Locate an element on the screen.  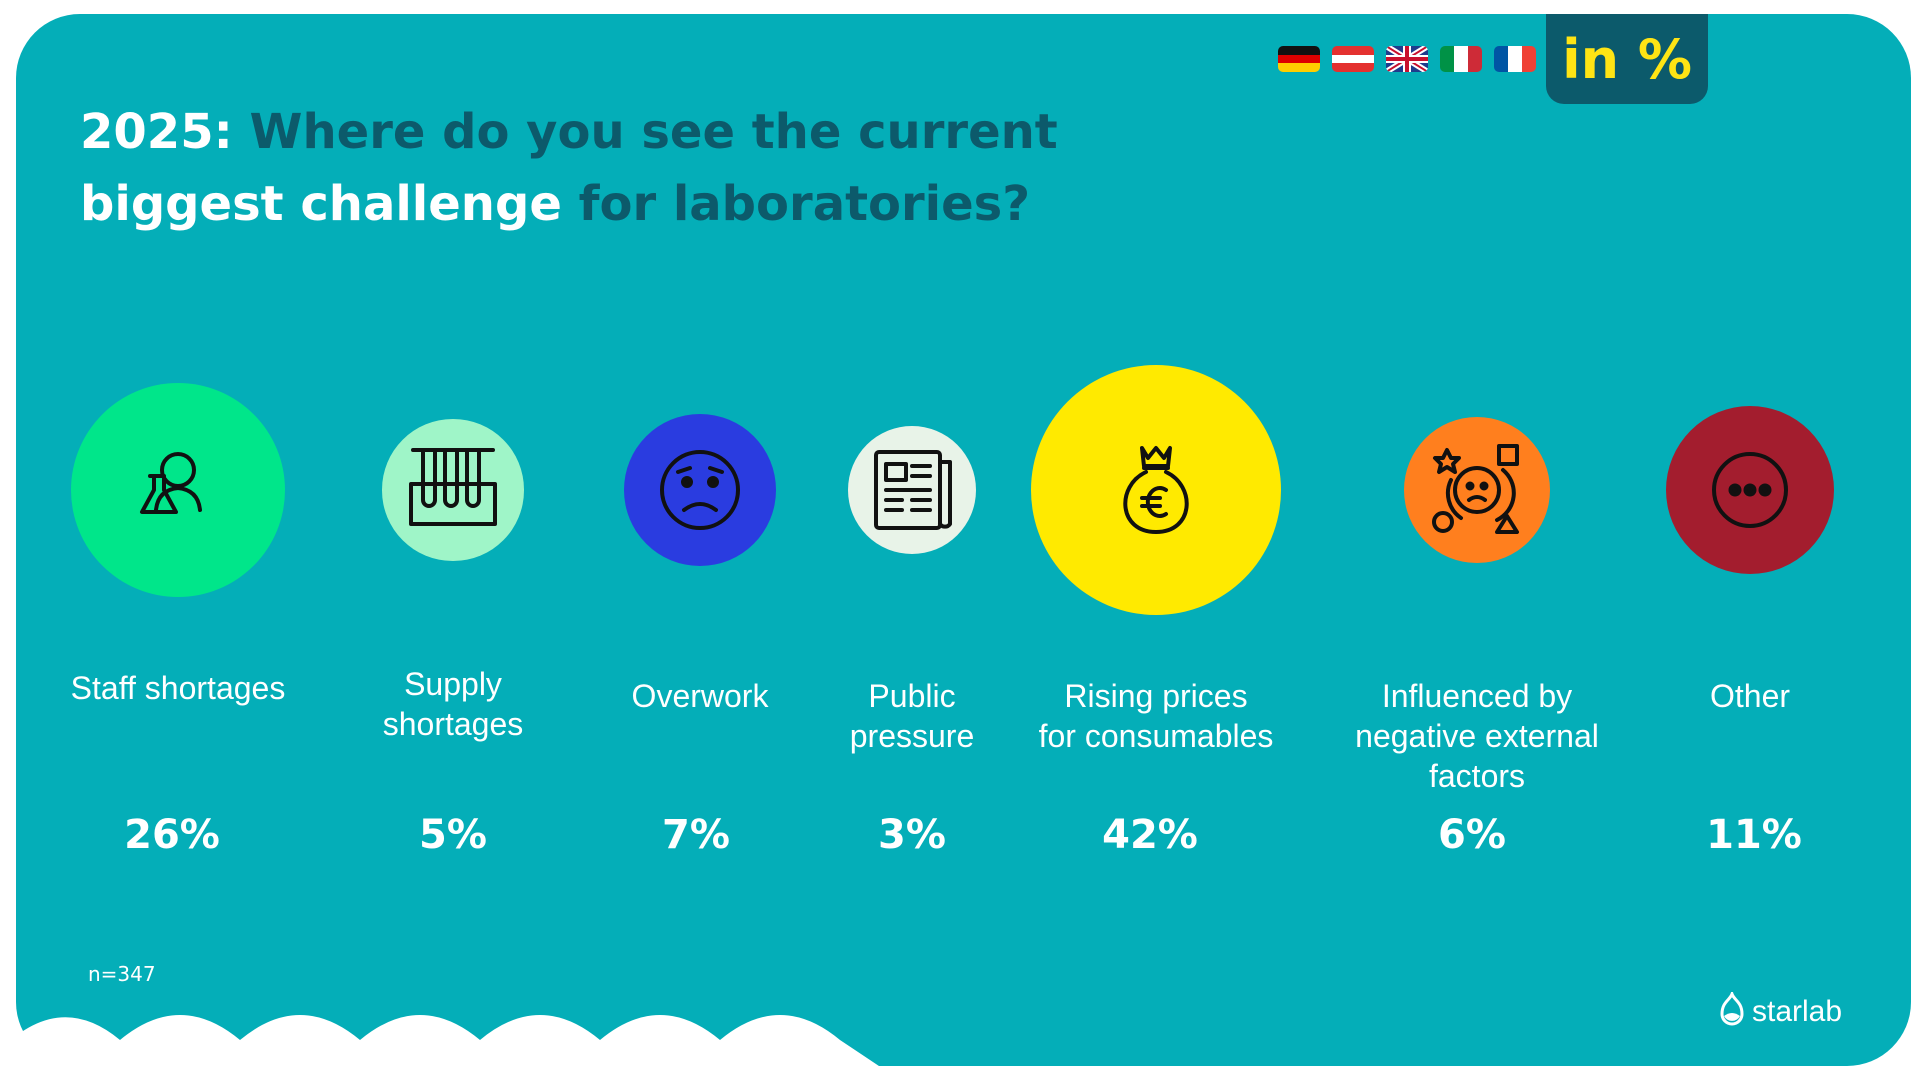
category-label-line: negative external is located at coordinates (1477, 736).